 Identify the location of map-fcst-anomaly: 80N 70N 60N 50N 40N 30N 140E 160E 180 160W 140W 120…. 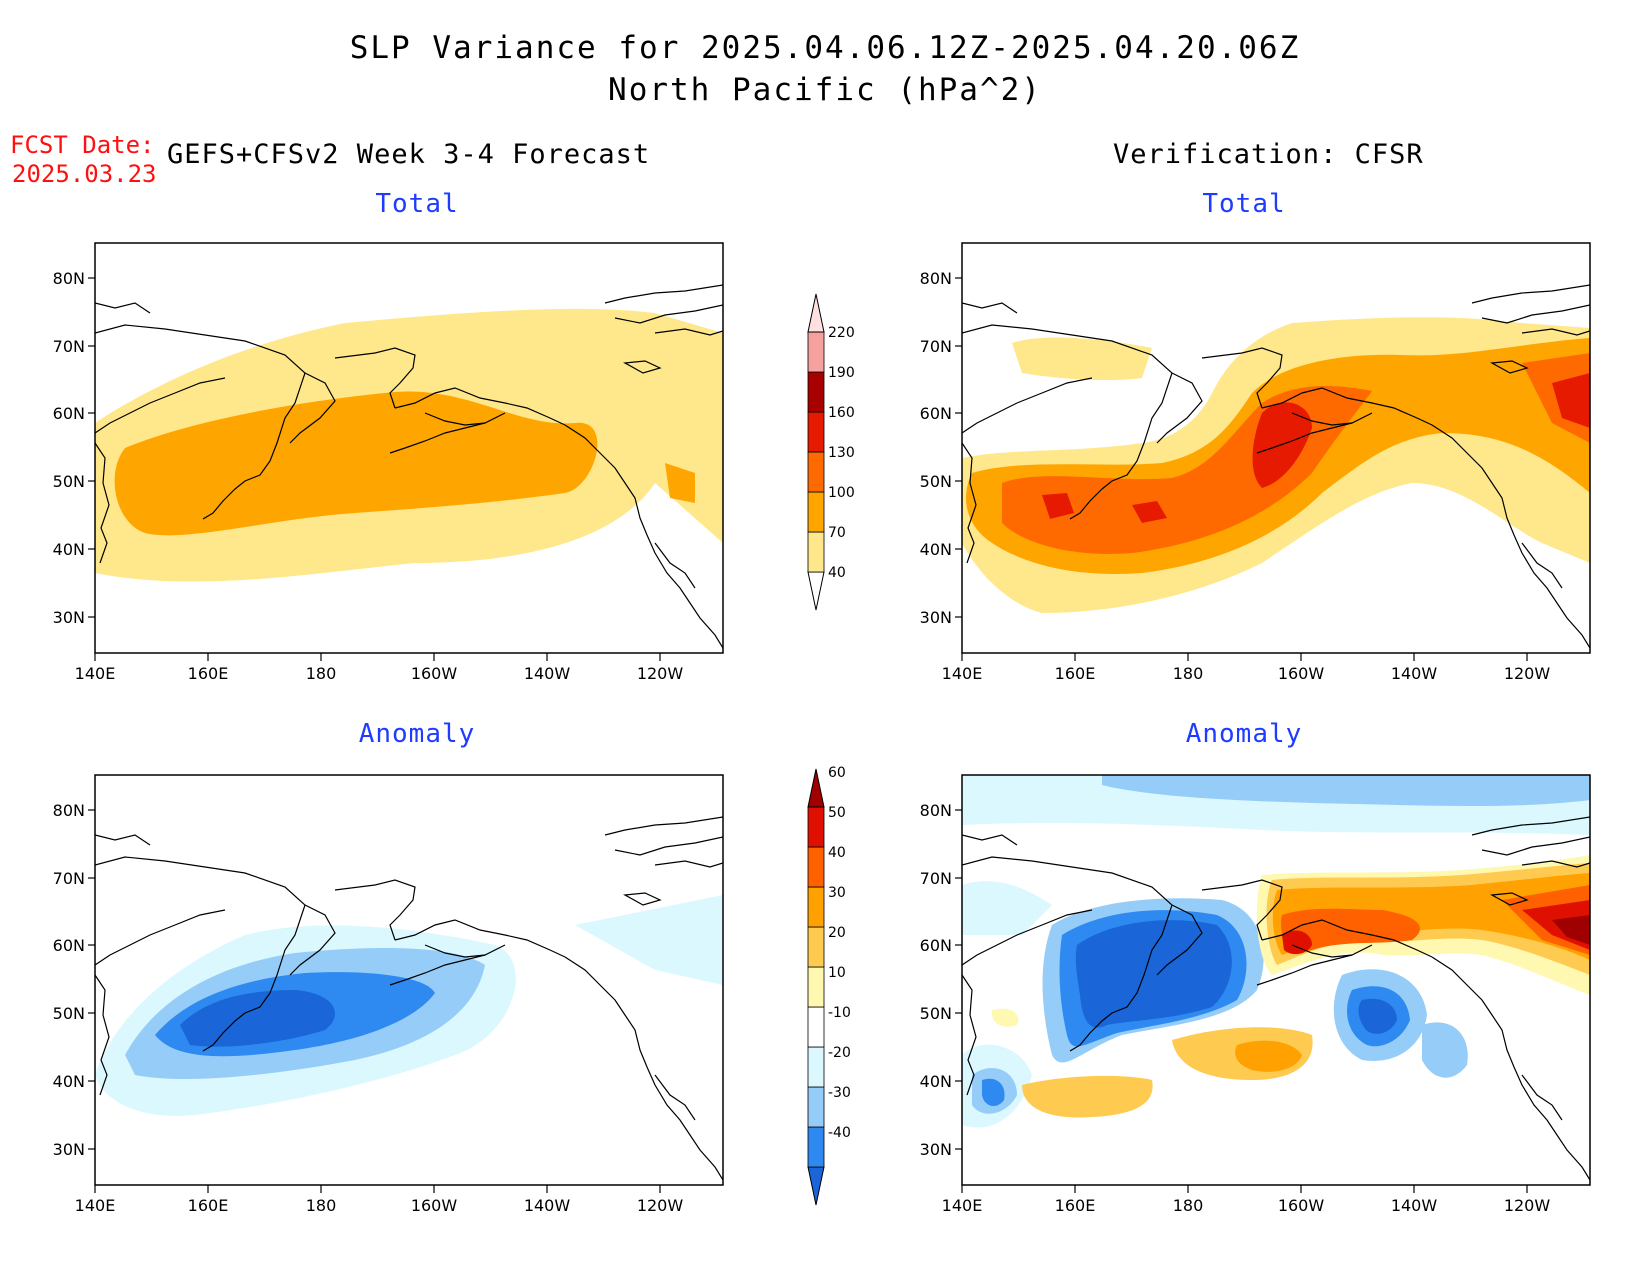
(388, 994).